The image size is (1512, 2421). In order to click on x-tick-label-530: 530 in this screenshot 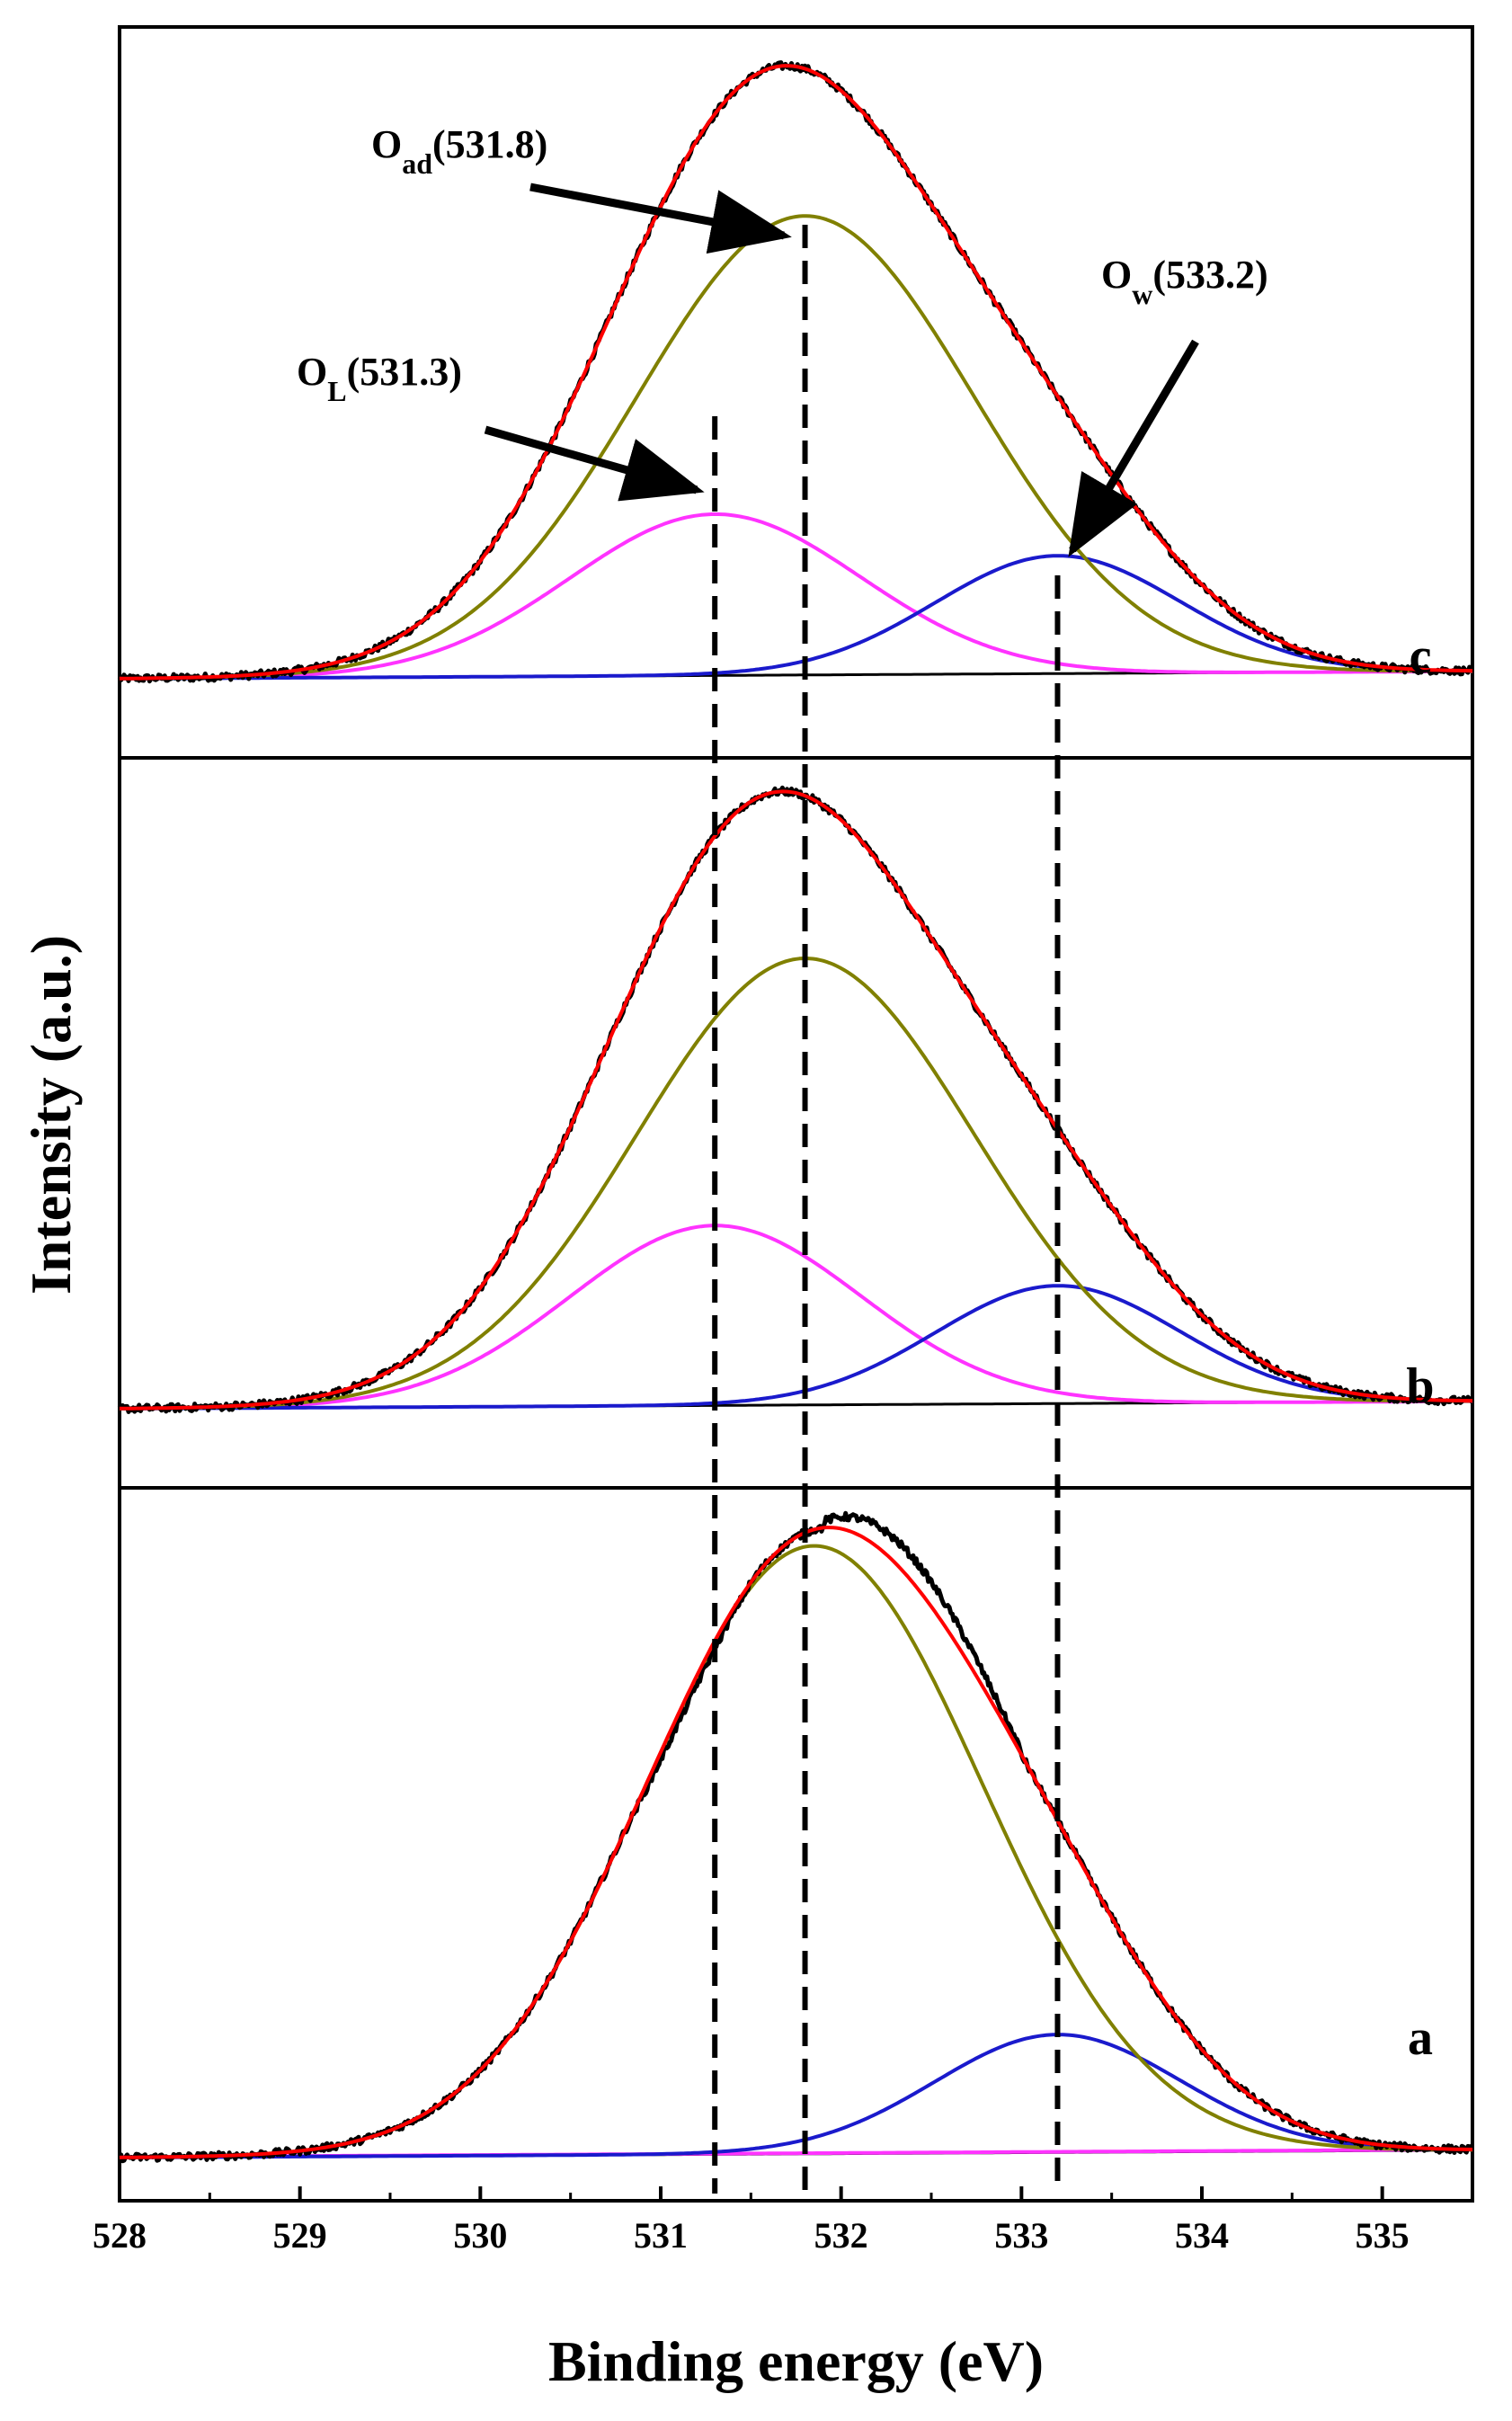, I will do `click(480, 2235)`.